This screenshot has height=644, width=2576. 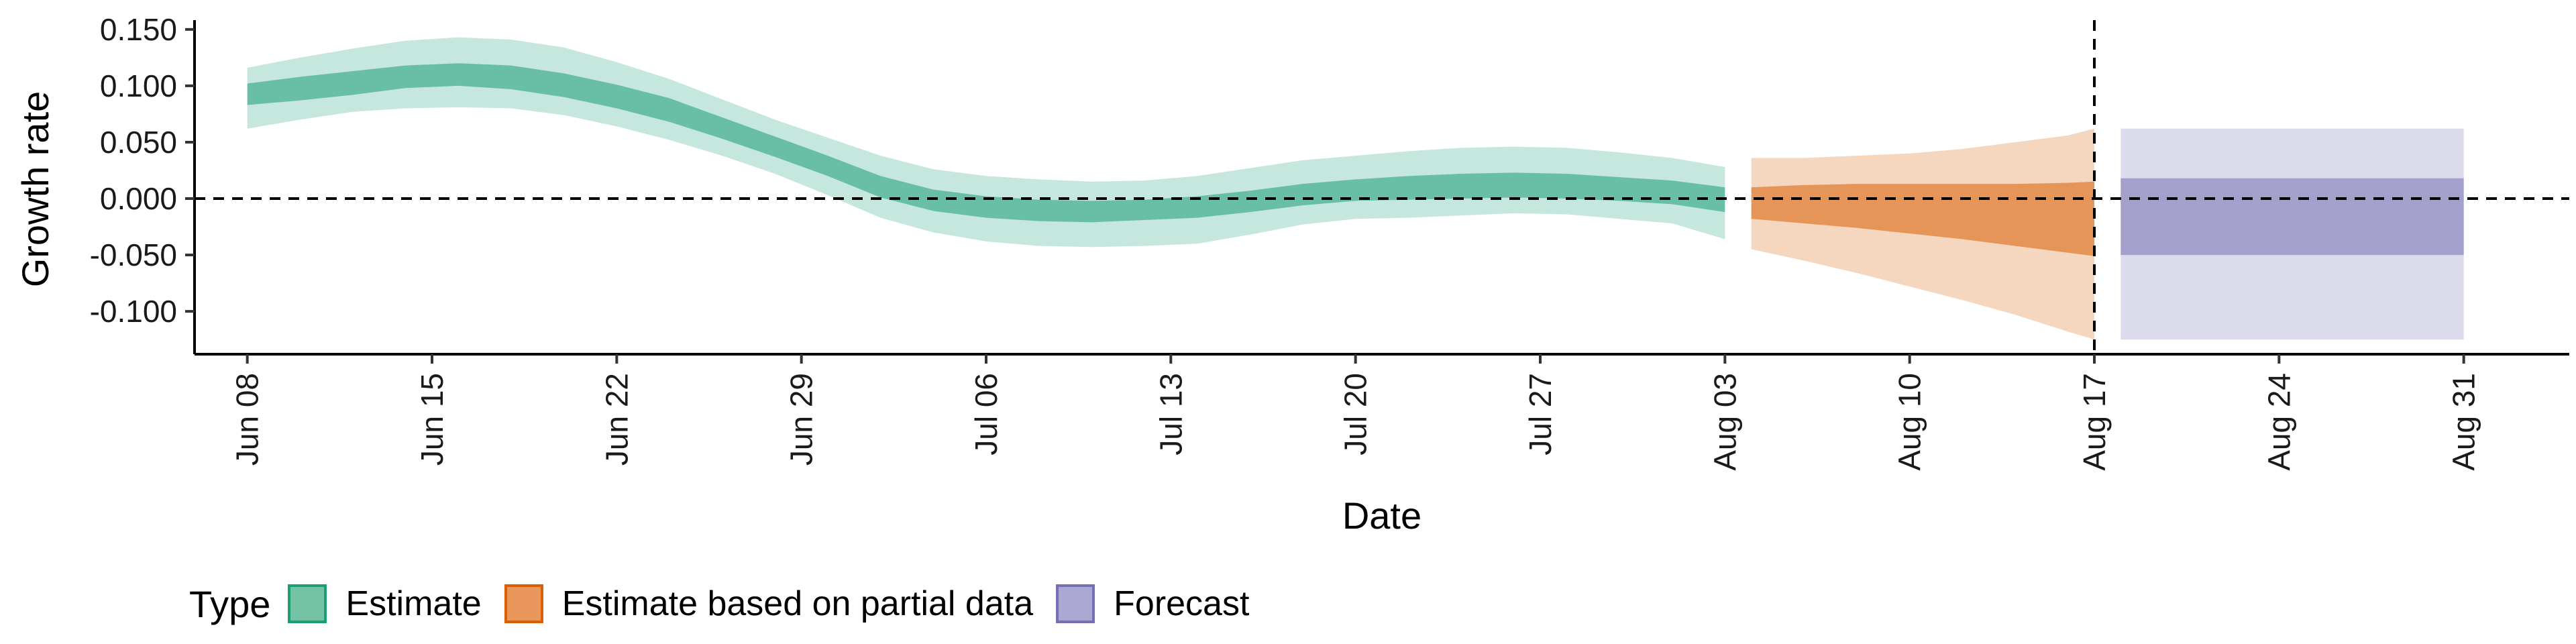 I want to click on x-tick-label: Aug 10, so click(x=1909, y=422).